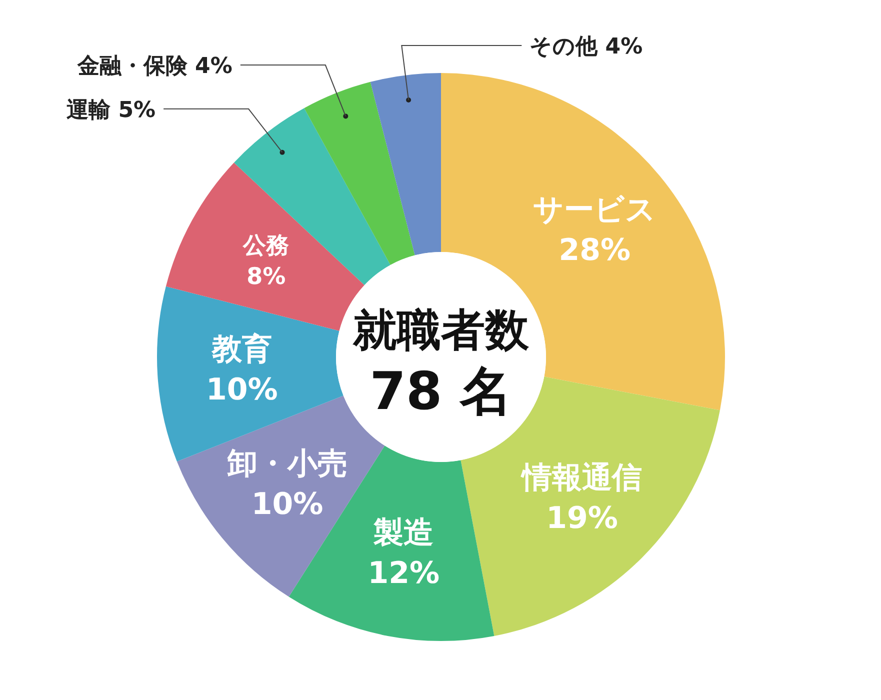 Image resolution: width=881 pixels, height=700 pixels. I want to click on slice-label: 教育, so click(241, 350).